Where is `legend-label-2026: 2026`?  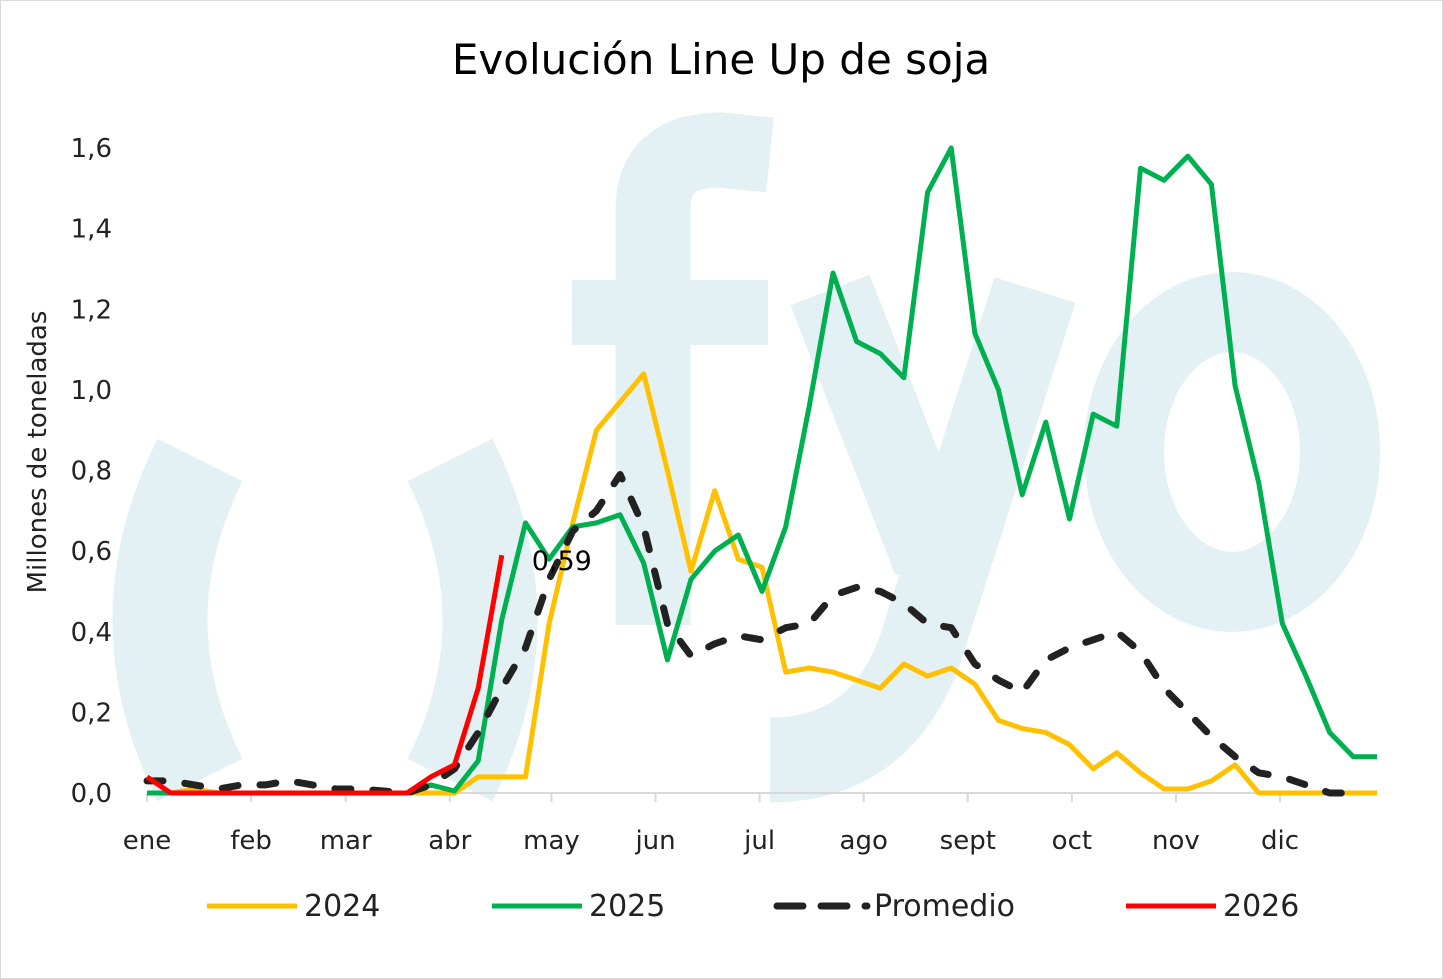 legend-label-2026: 2026 is located at coordinates (1261, 906).